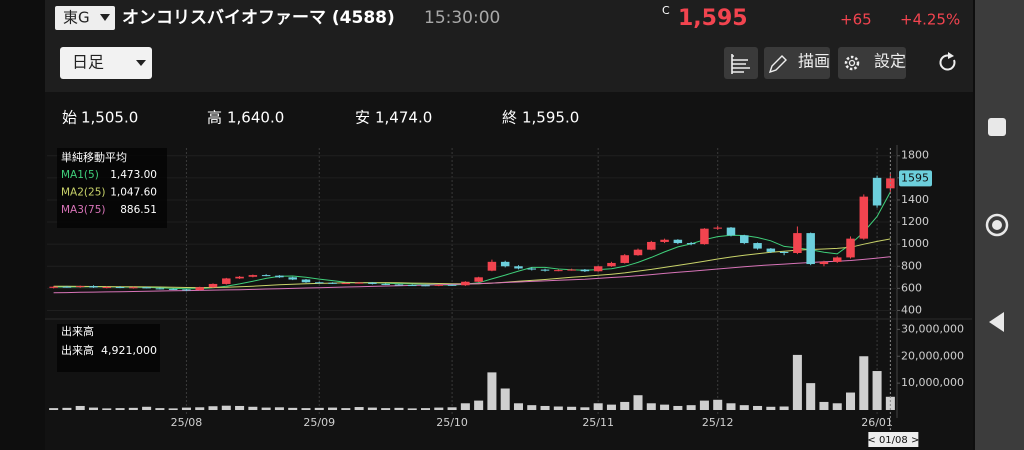 This screenshot has width=1024, height=450. I want to click on y-tick-label: 600, so click(911, 287).